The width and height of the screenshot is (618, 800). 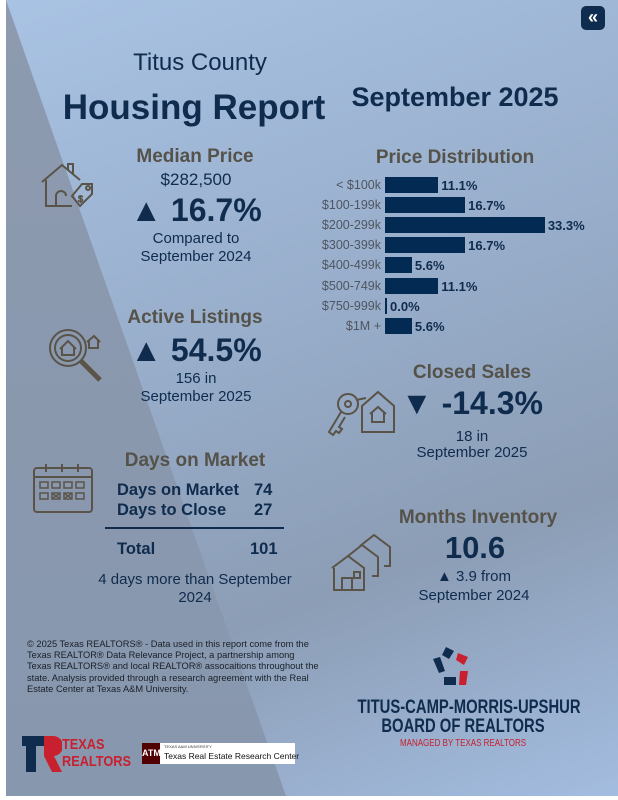 What do you see at coordinates (67, 185) in the screenshot?
I see `house-price-tag-icon: $` at bounding box center [67, 185].